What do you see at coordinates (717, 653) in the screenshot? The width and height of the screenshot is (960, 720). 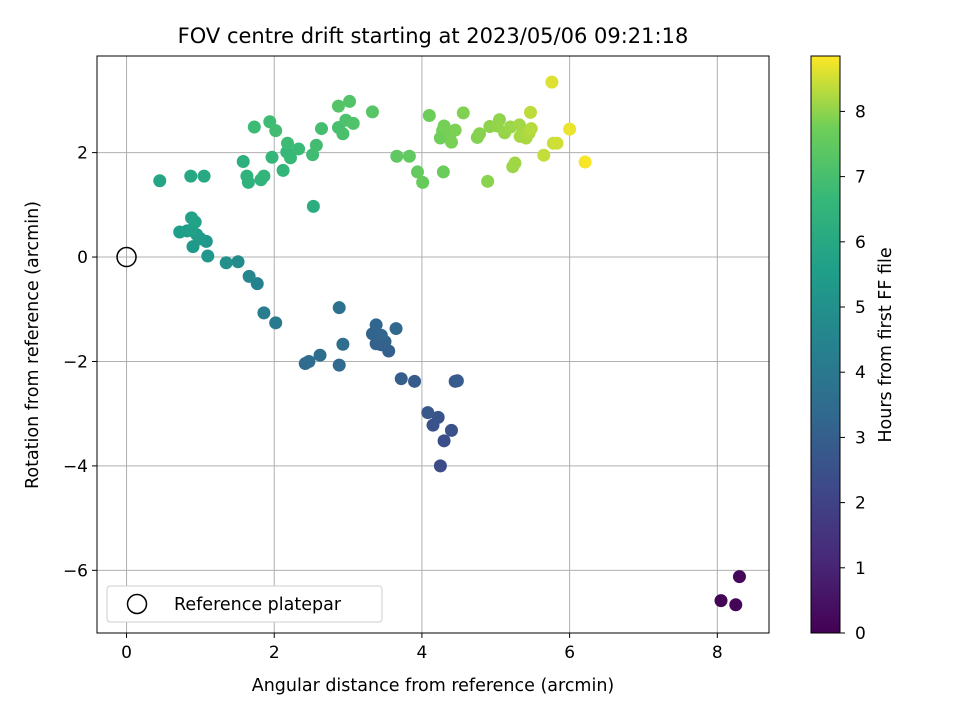 I see `x-tick-label: 8` at bounding box center [717, 653].